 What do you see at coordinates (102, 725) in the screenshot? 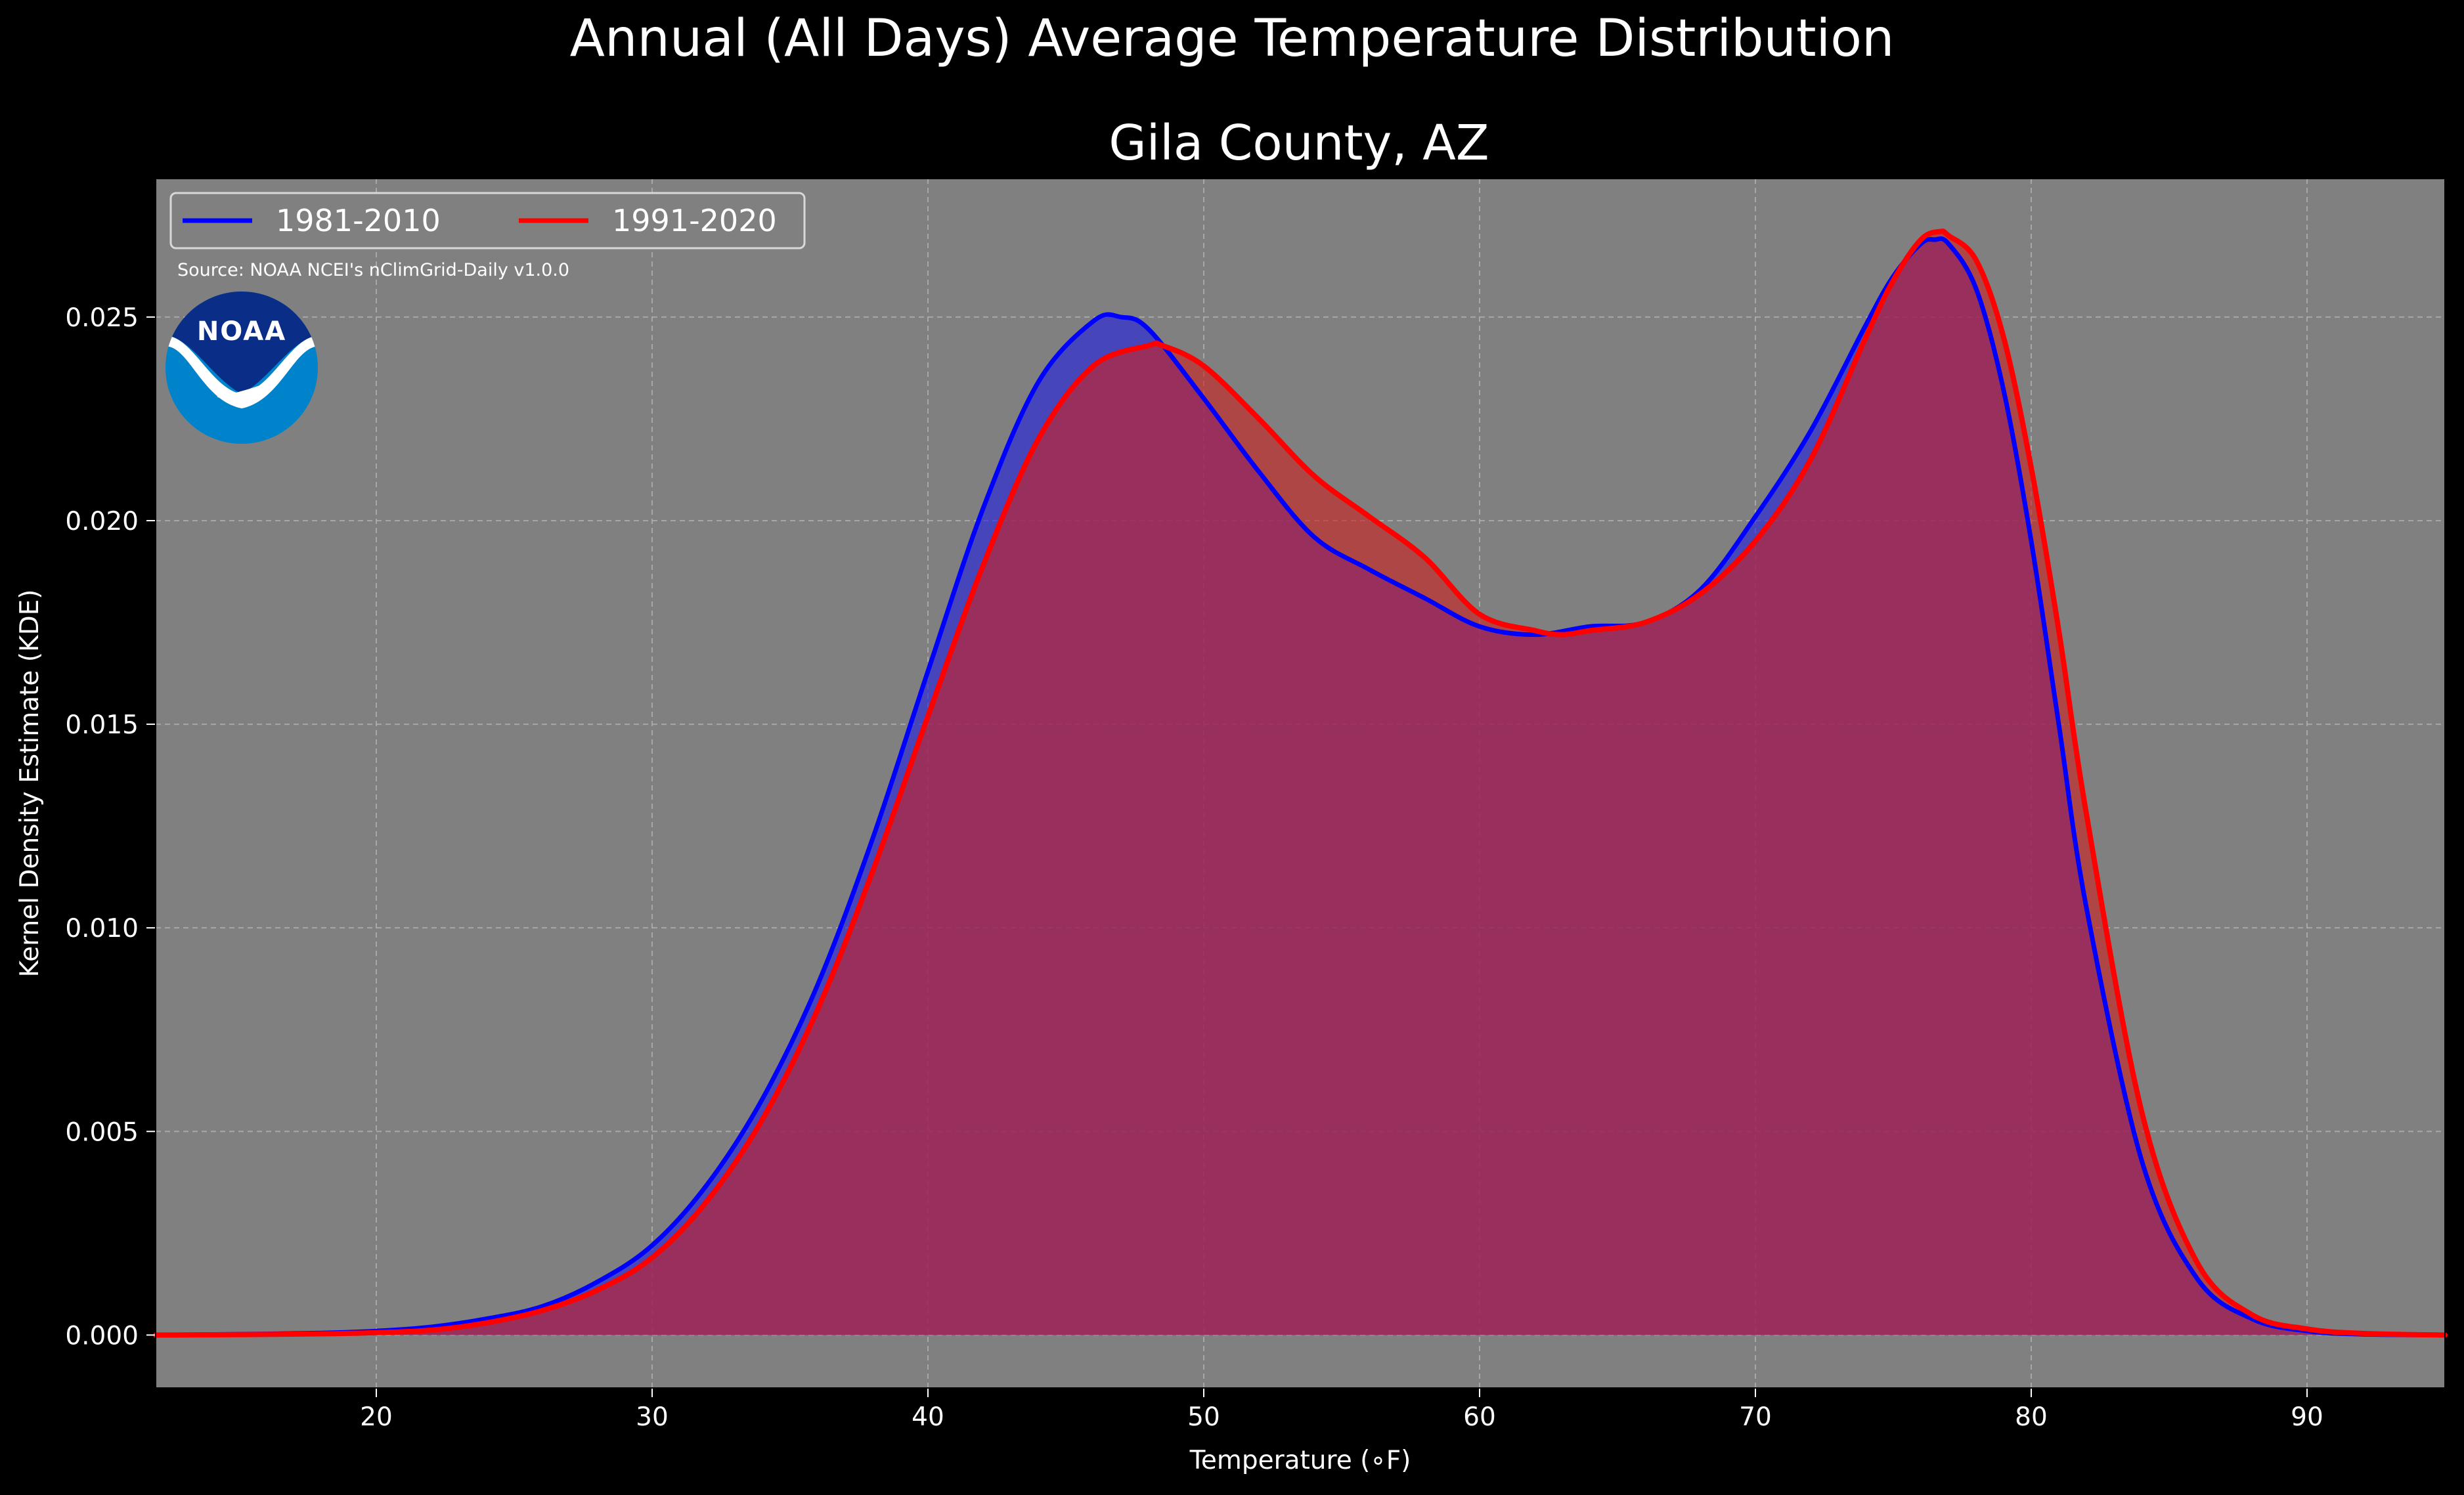
I see `y-tick-label: 0.015` at bounding box center [102, 725].